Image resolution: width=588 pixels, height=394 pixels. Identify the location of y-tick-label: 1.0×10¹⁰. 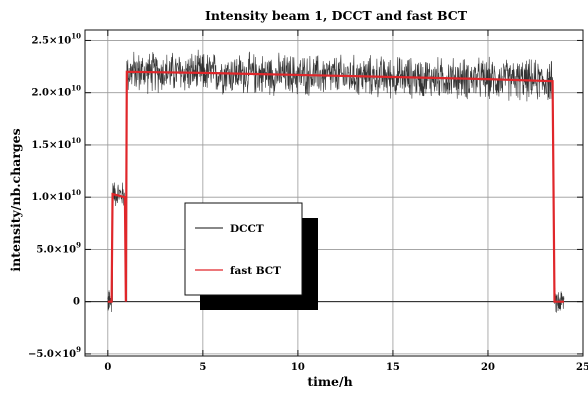
(57, 195).